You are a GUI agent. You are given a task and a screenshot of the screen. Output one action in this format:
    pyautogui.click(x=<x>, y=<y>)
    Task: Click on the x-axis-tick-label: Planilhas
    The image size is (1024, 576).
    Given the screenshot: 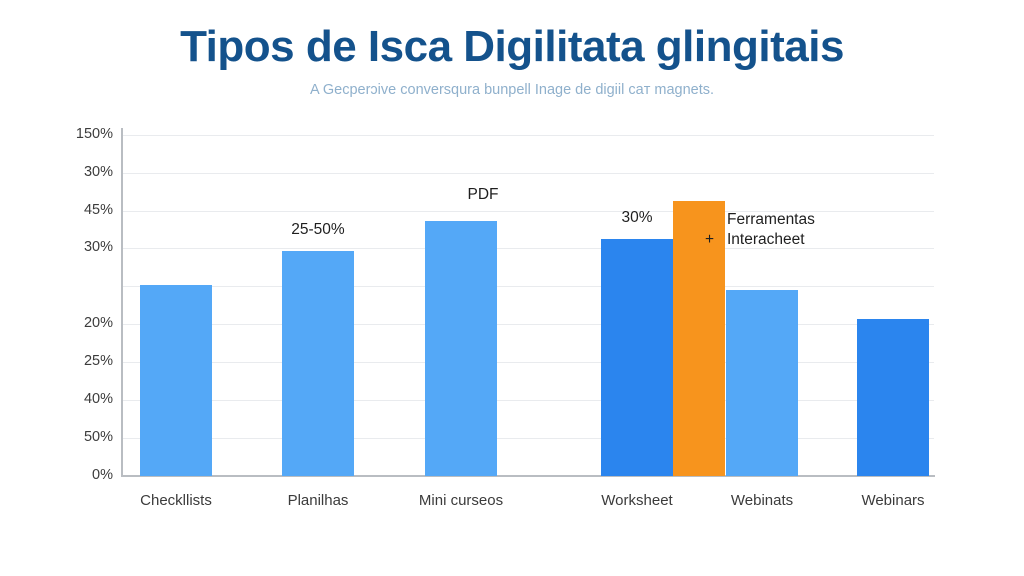 What is the action you would take?
    pyautogui.click(x=318, y=500)
    